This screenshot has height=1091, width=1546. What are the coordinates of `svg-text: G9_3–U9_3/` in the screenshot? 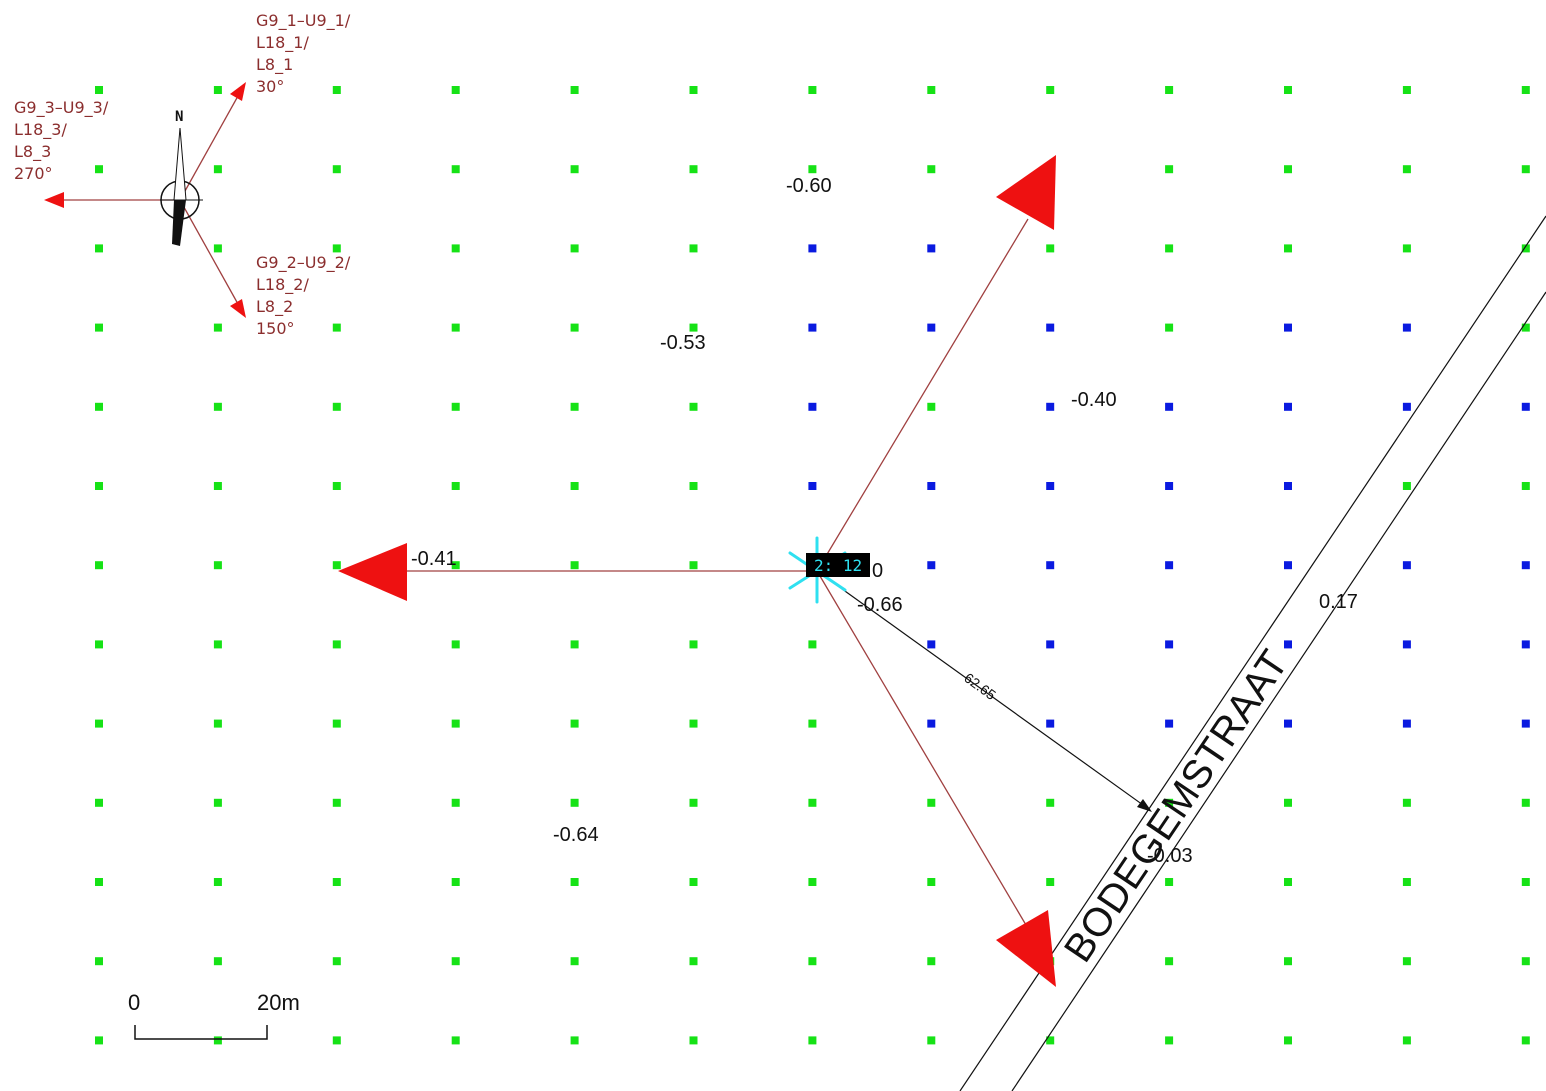 It's located at (61, 108).